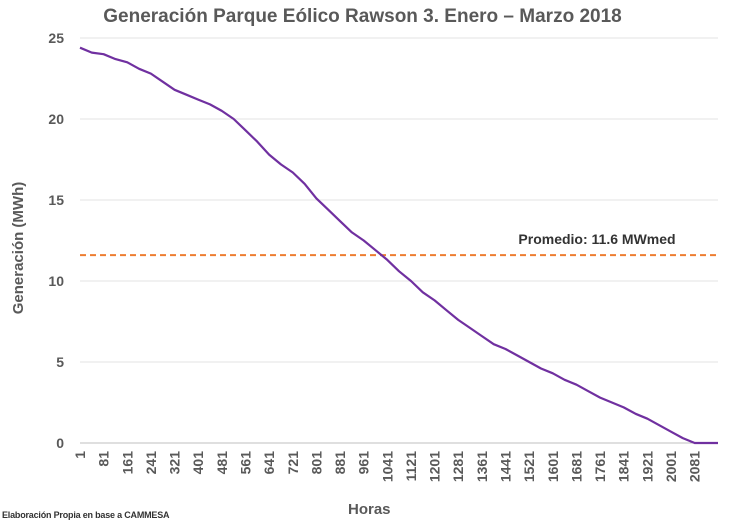  Describe the element at coordinates (364, 463) in the screenshot. I see `x-tick-label: 961` at that location.